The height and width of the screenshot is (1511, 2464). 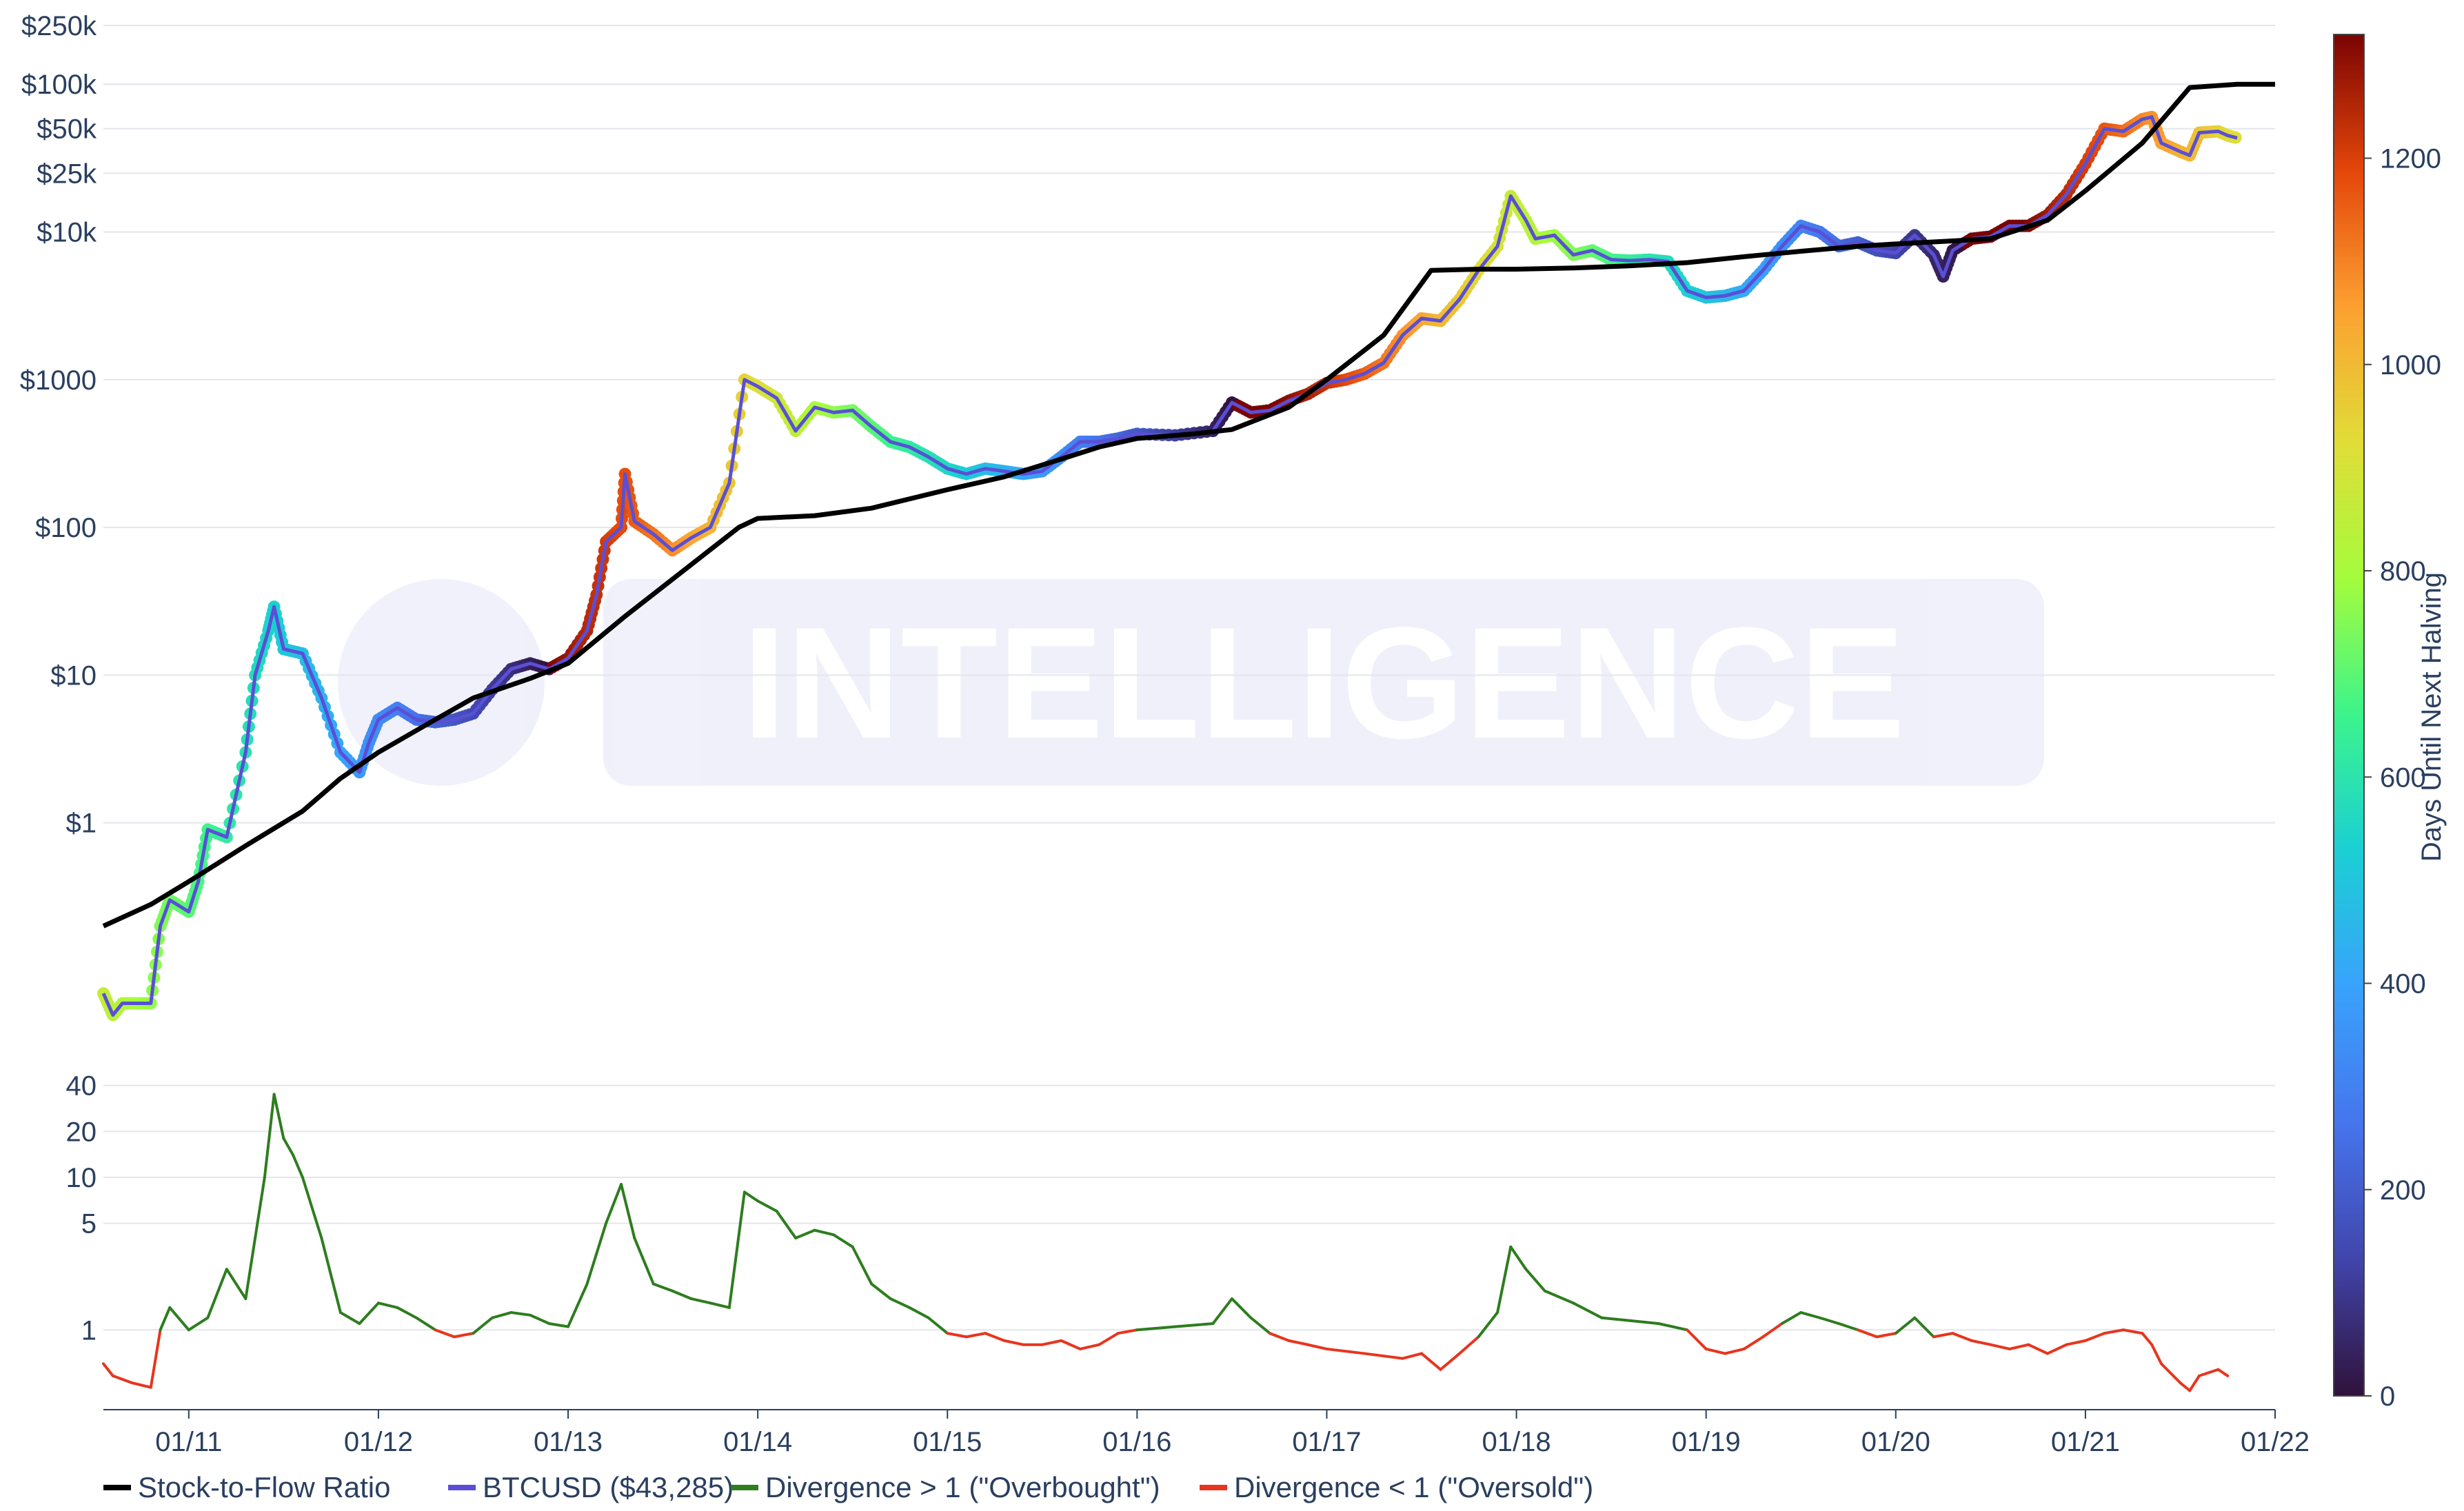 What do you see at coordinates (189, 1442) in the screenshot?
I see `x-tick-label: 01/11` at bounding box center [189, 1442].